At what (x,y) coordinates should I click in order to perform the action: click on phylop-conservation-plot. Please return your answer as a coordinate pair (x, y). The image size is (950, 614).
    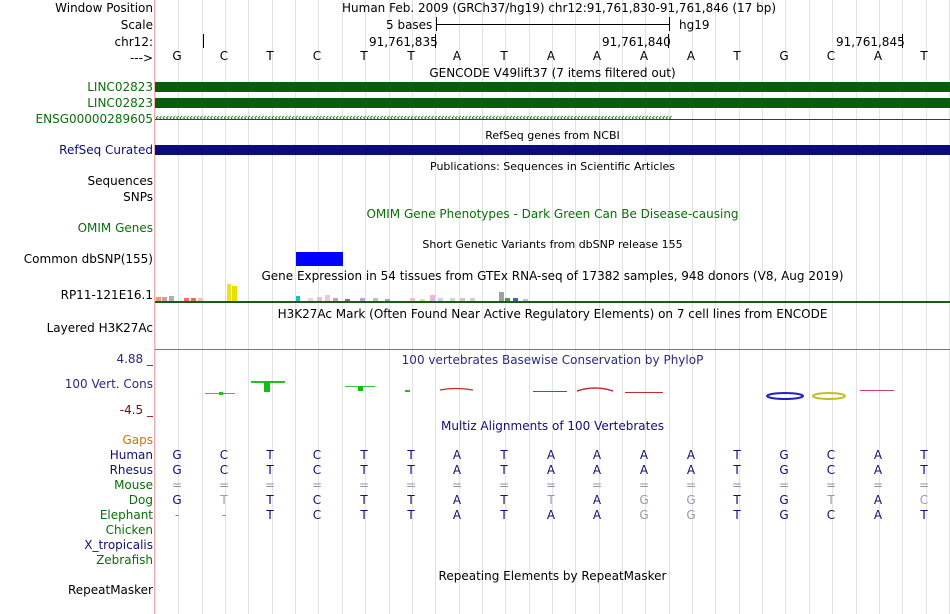
    Looking at the image, I should click on (552, 390).